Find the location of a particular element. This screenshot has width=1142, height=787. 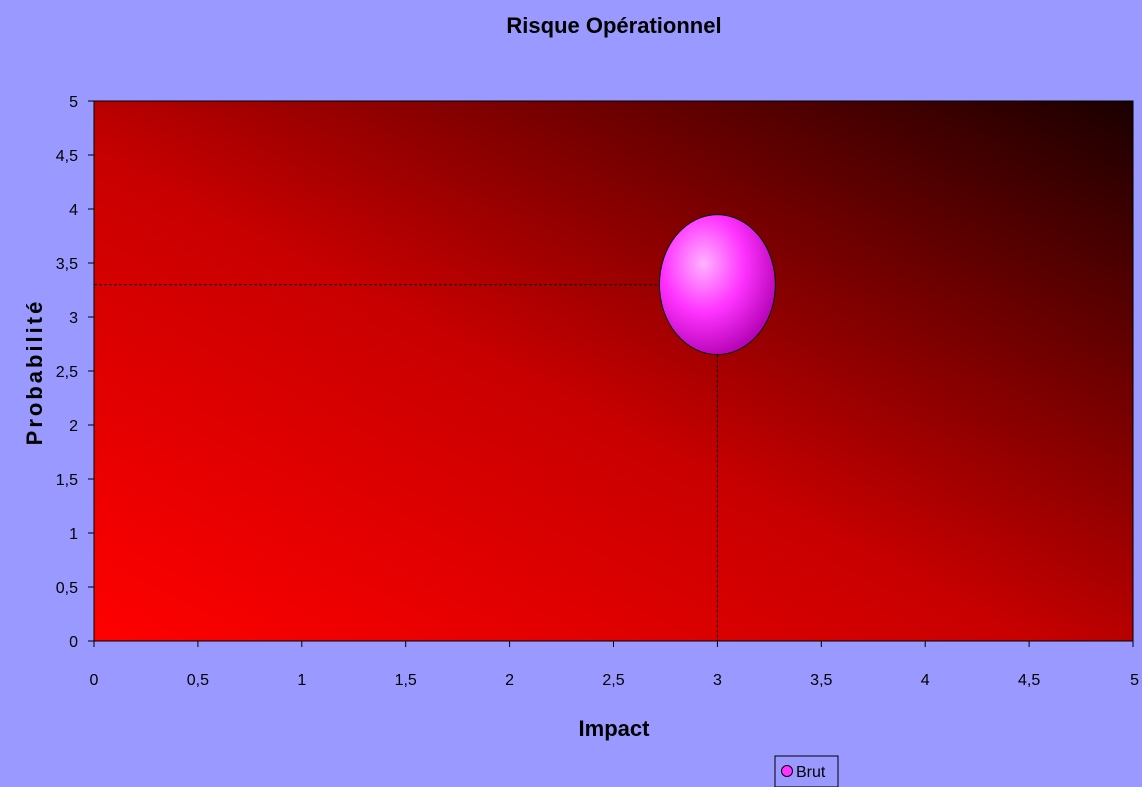

x-tick-label: 1 is located at coordinates (301, 680).